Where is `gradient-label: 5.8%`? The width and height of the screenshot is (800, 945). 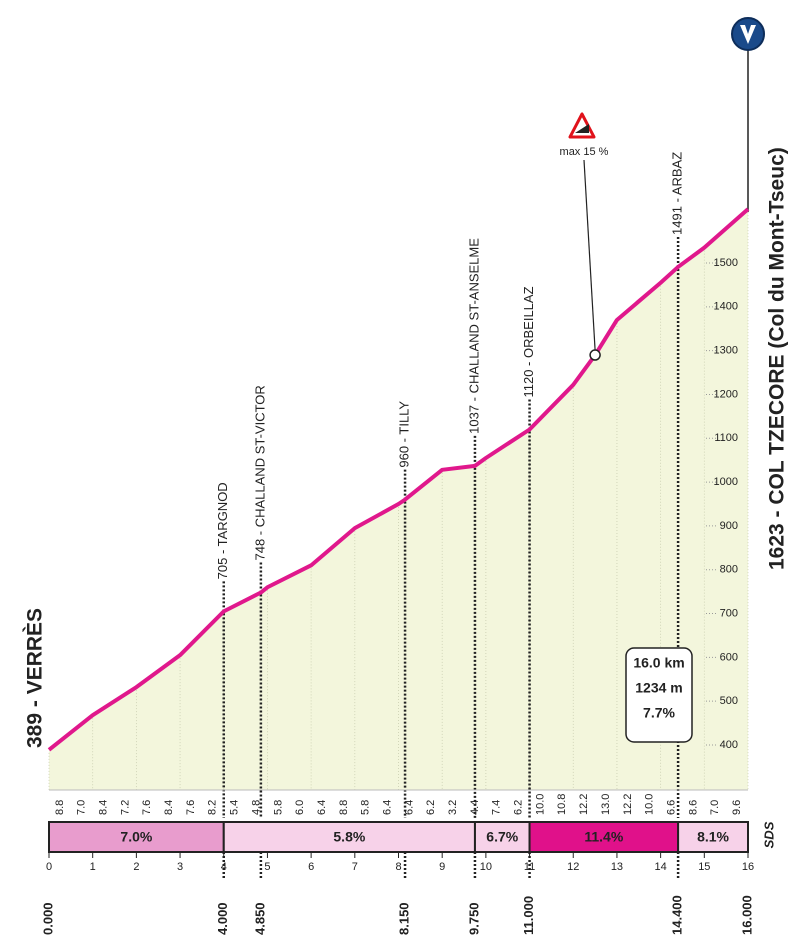
gradient-label: 5.8% is located at coordinates (349, 837).